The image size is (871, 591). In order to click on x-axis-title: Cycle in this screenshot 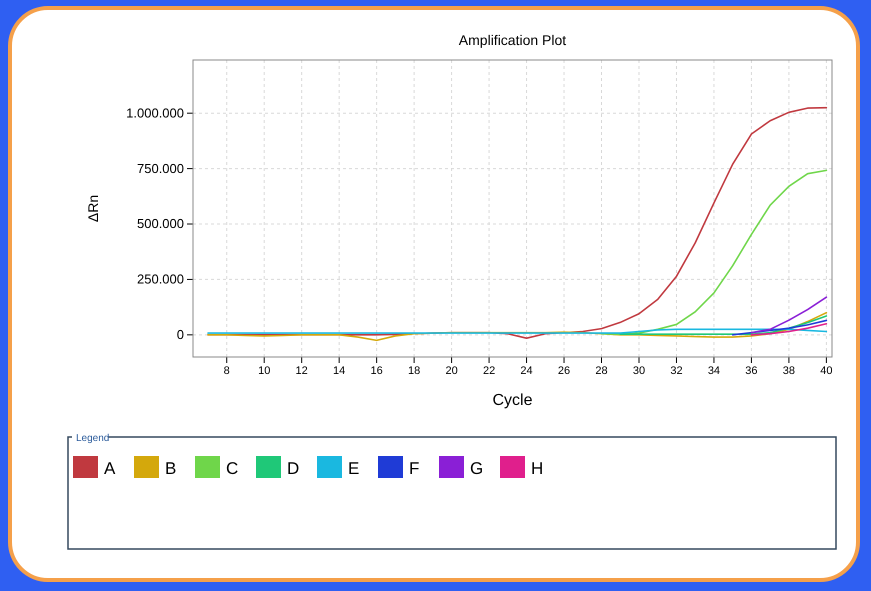, I will do `click(512, 400)`.